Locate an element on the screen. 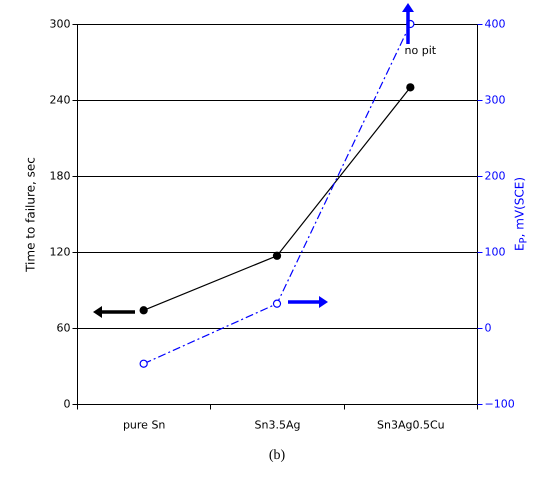 Image resolution: width=549 pixels, height=480 pixels. y2-tick-label: −100 is located at coordinates (499, 404).